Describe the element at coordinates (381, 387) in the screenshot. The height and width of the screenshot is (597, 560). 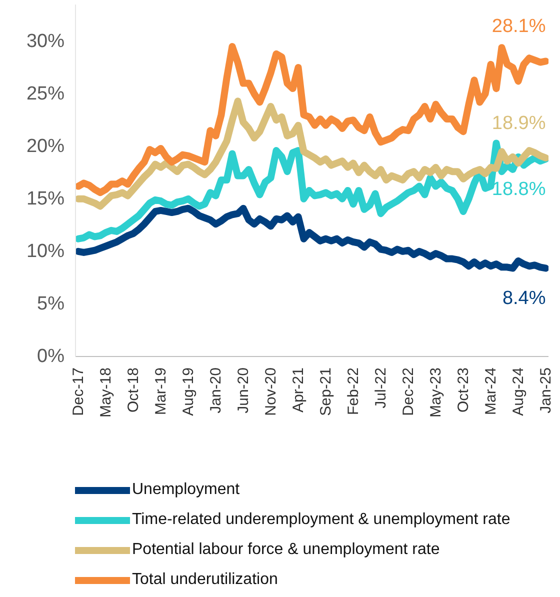
I see `x-tick-label: Jul-22` at that location.